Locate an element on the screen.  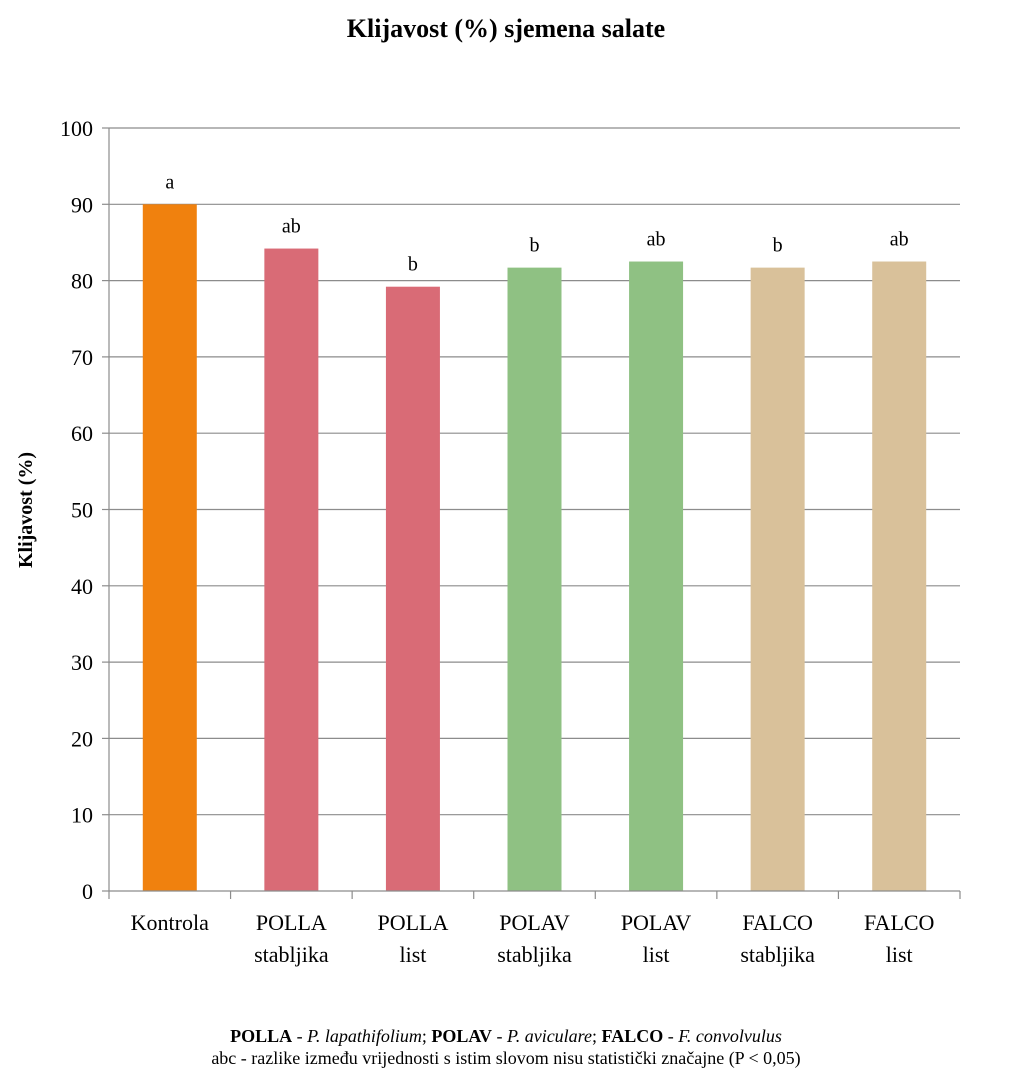
footnote-segment: POLLA is located at coordinates (261, 1036).